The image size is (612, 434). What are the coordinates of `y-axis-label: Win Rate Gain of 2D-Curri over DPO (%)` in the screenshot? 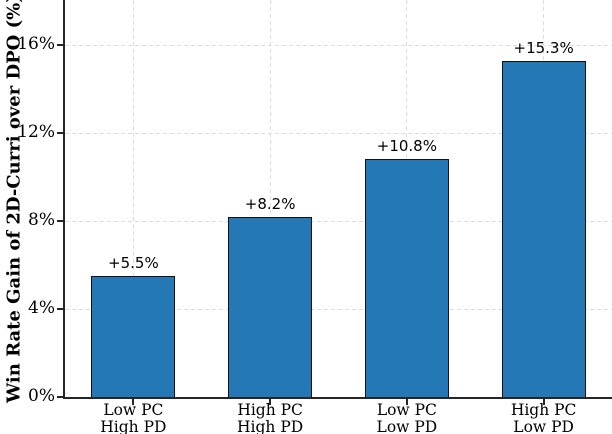 It's located at (14, 201).